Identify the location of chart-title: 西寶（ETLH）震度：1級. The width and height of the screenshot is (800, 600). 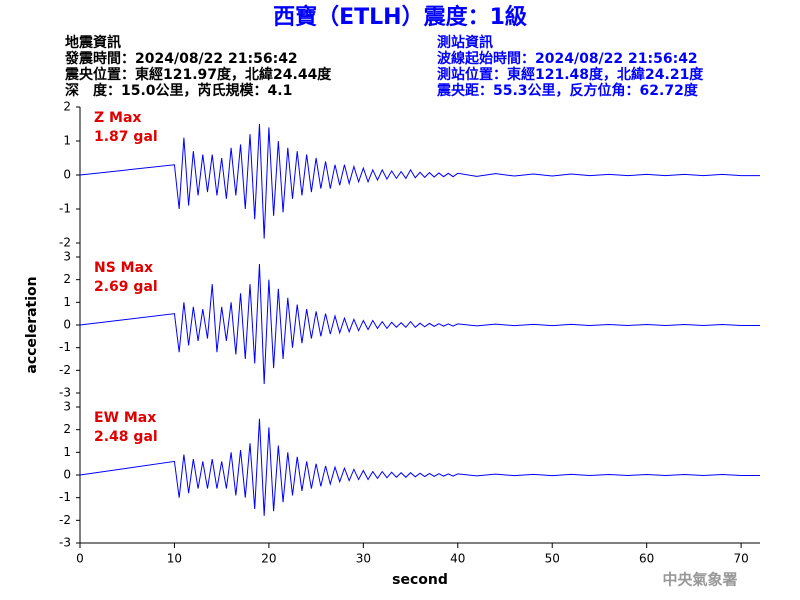
(400, 17).